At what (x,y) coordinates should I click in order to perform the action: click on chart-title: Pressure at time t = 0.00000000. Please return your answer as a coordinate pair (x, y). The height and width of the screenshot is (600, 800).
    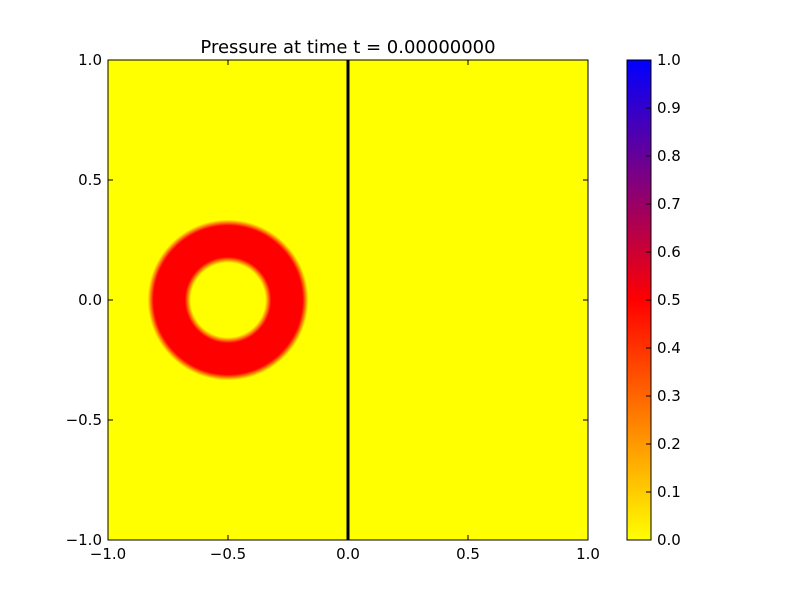
    Looking at the image, I should click on (347, 47).